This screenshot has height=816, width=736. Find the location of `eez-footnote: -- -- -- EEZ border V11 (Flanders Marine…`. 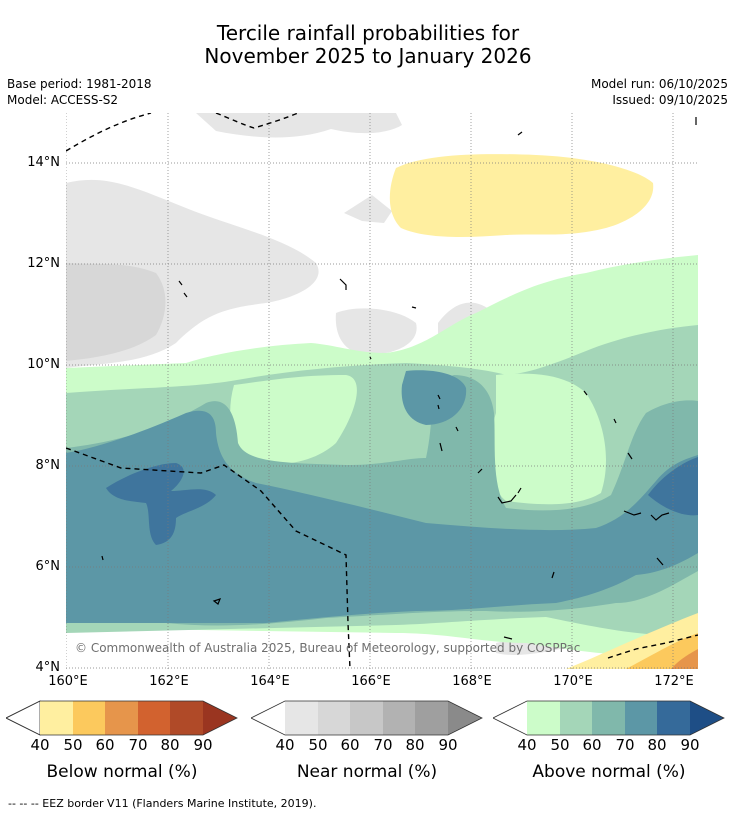

eez-footnote: -- -- -- EEZ border V11 (Flanders Marine… is located at coordinates (162, 803).